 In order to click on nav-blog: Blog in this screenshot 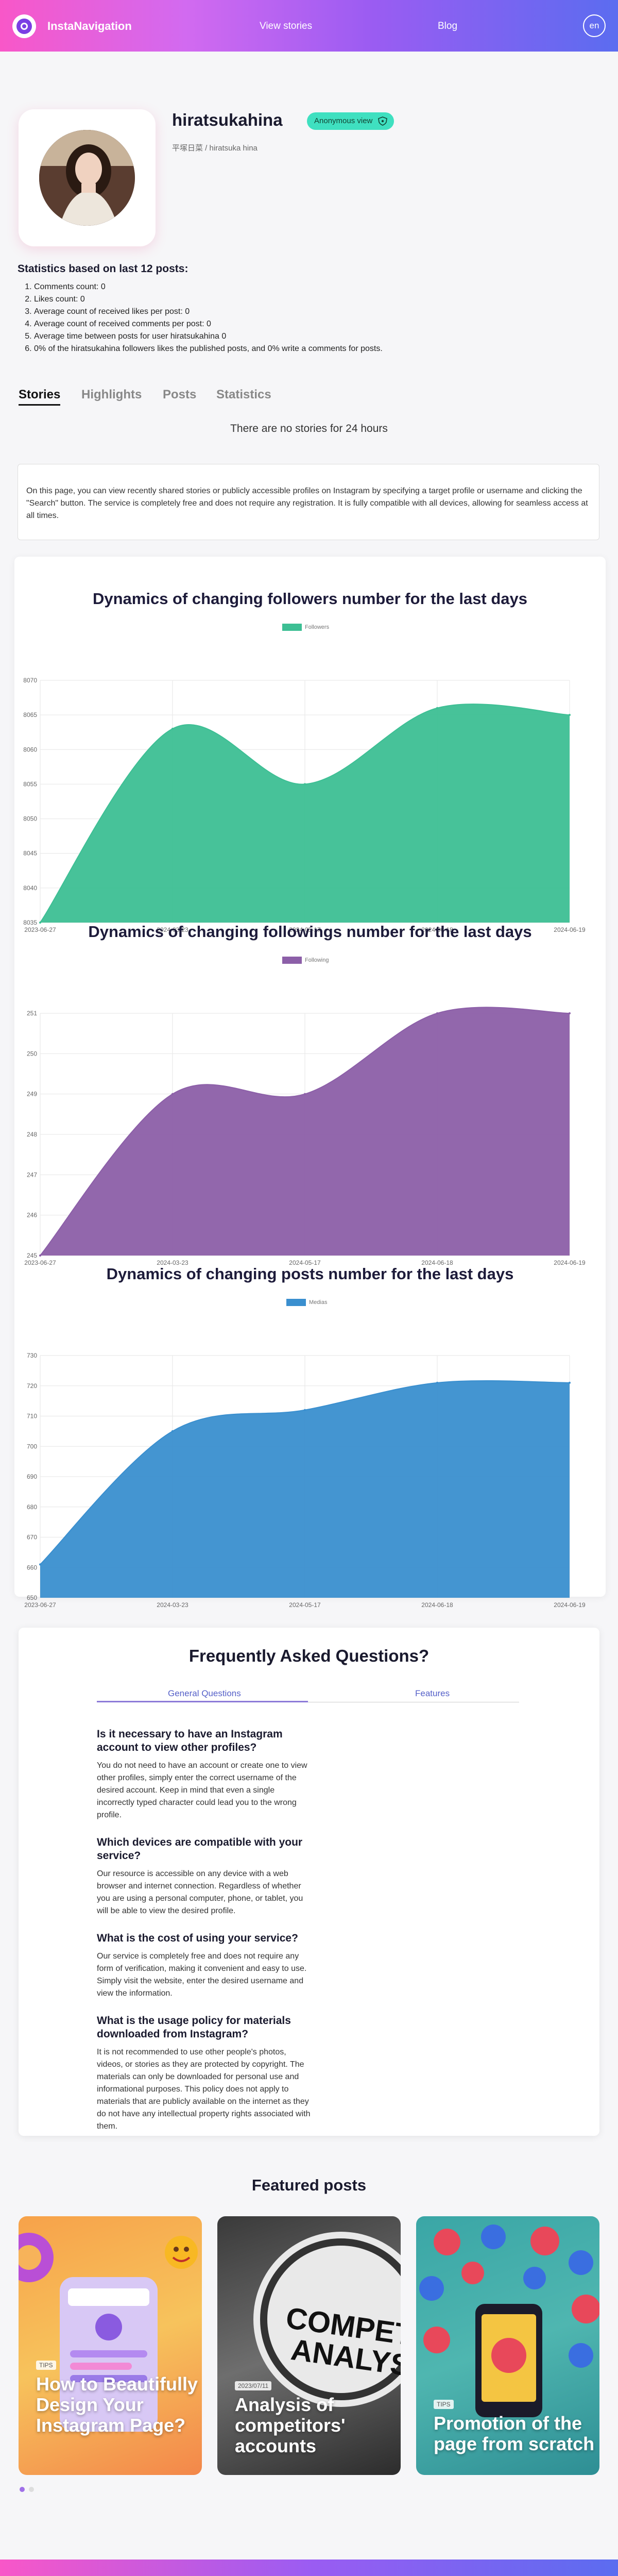, I will do `click(448, 26)`.